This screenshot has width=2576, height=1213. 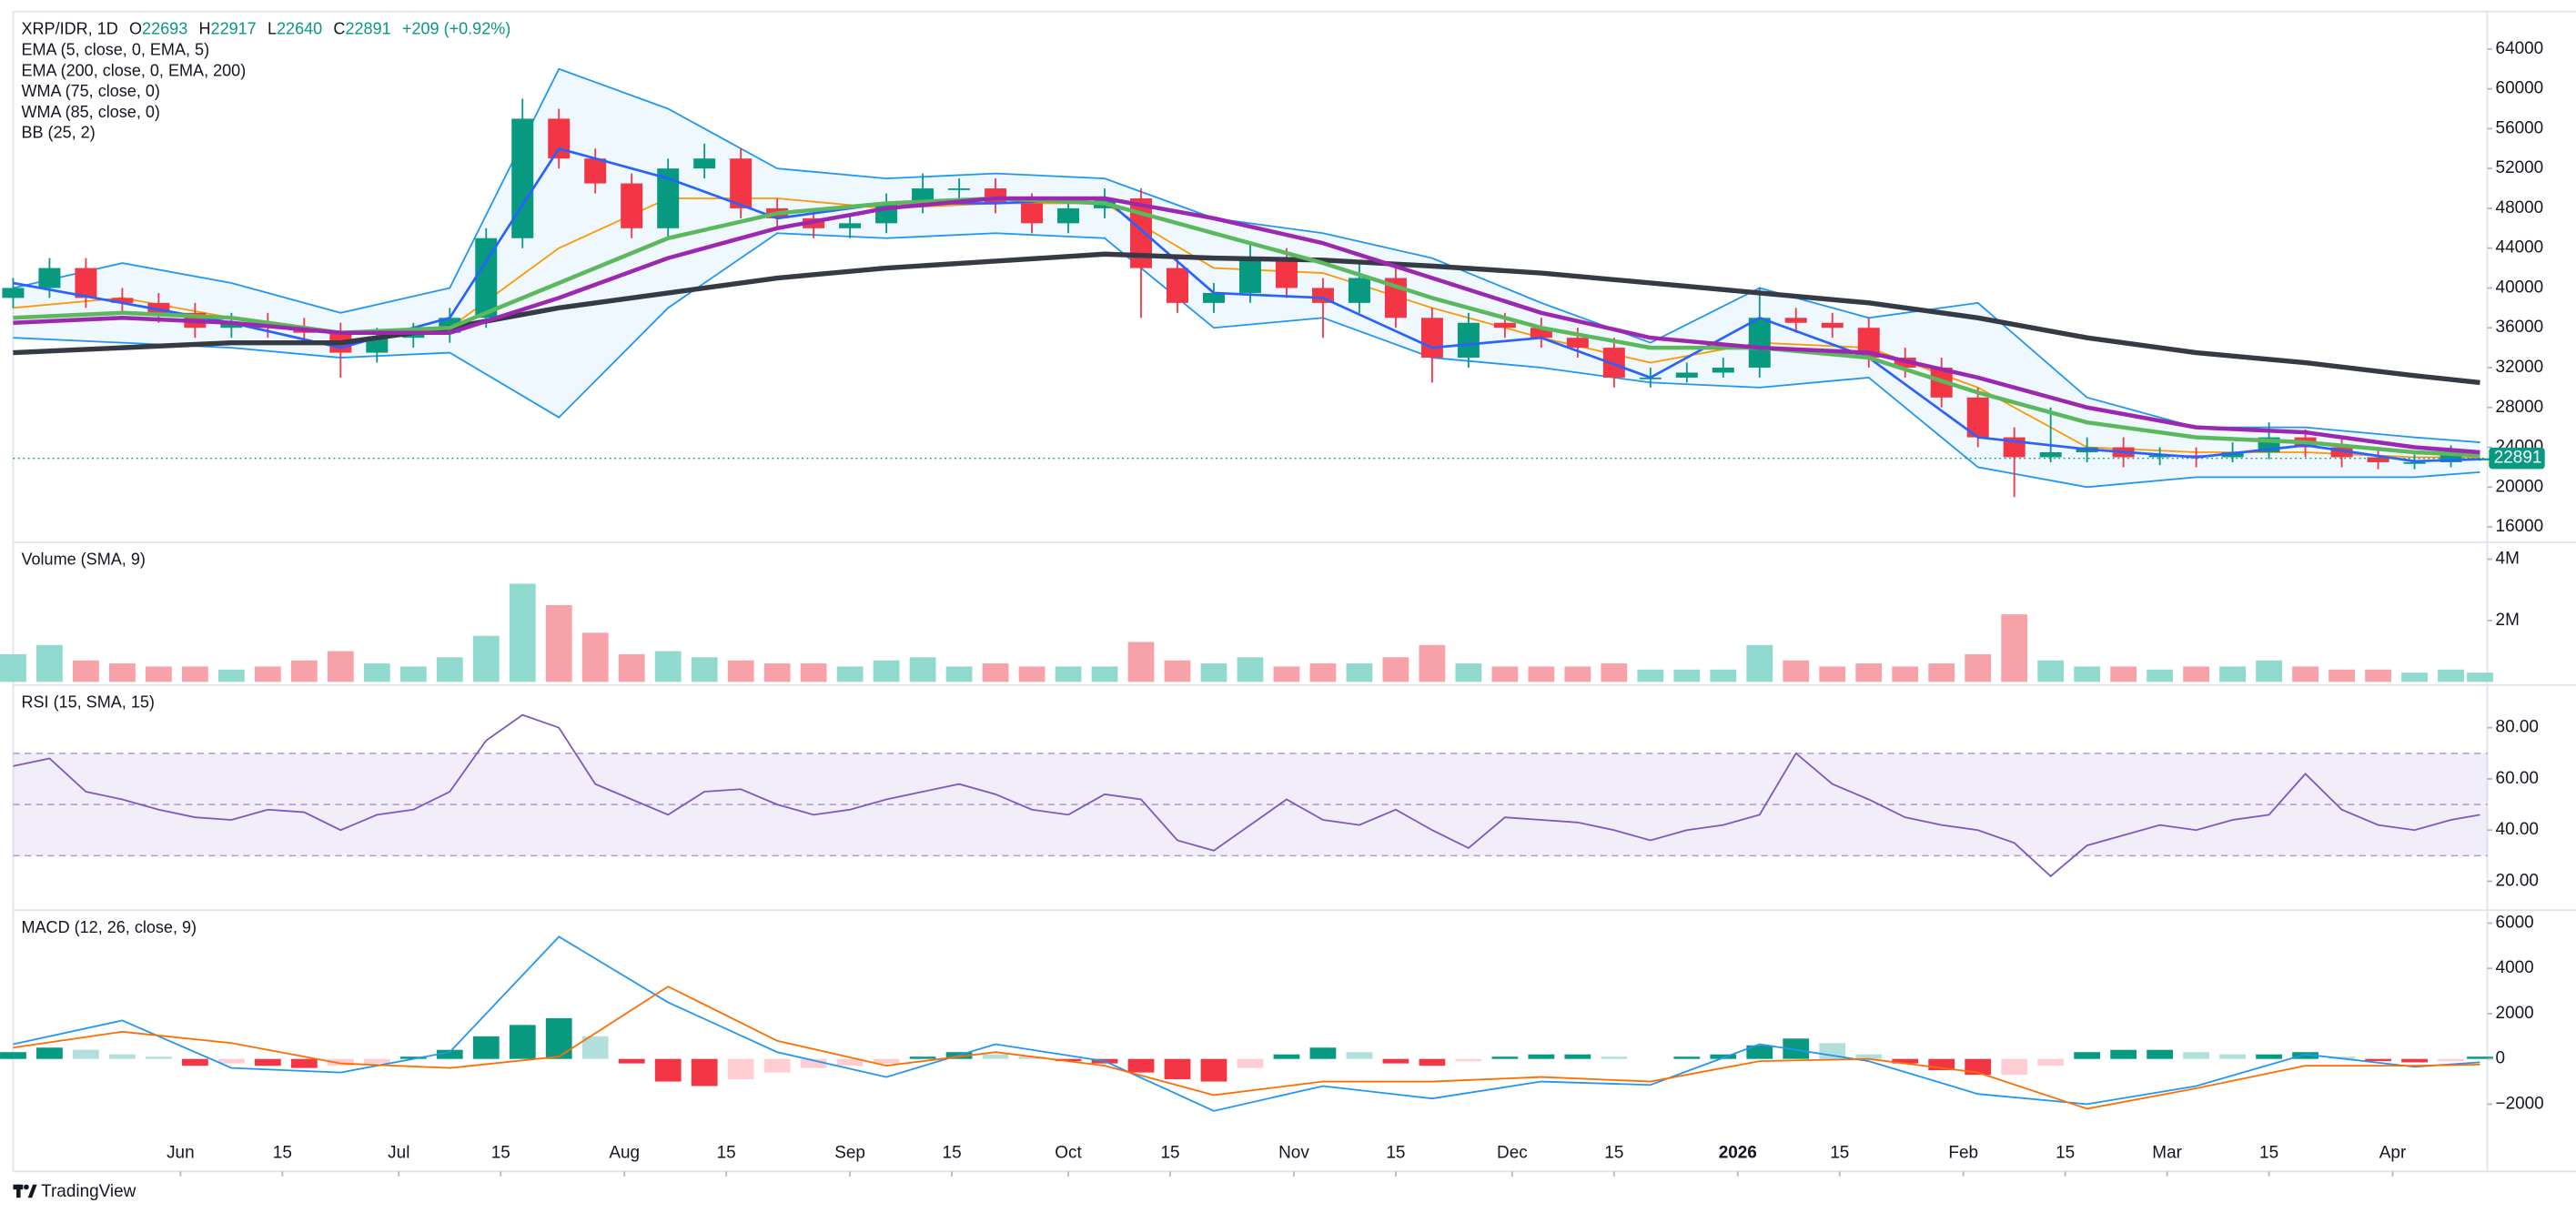 What do you see at coordinates (2508, 558) in the screenshot?
I see `y-tick-label: 4M` at bounding box center [2508, 558].